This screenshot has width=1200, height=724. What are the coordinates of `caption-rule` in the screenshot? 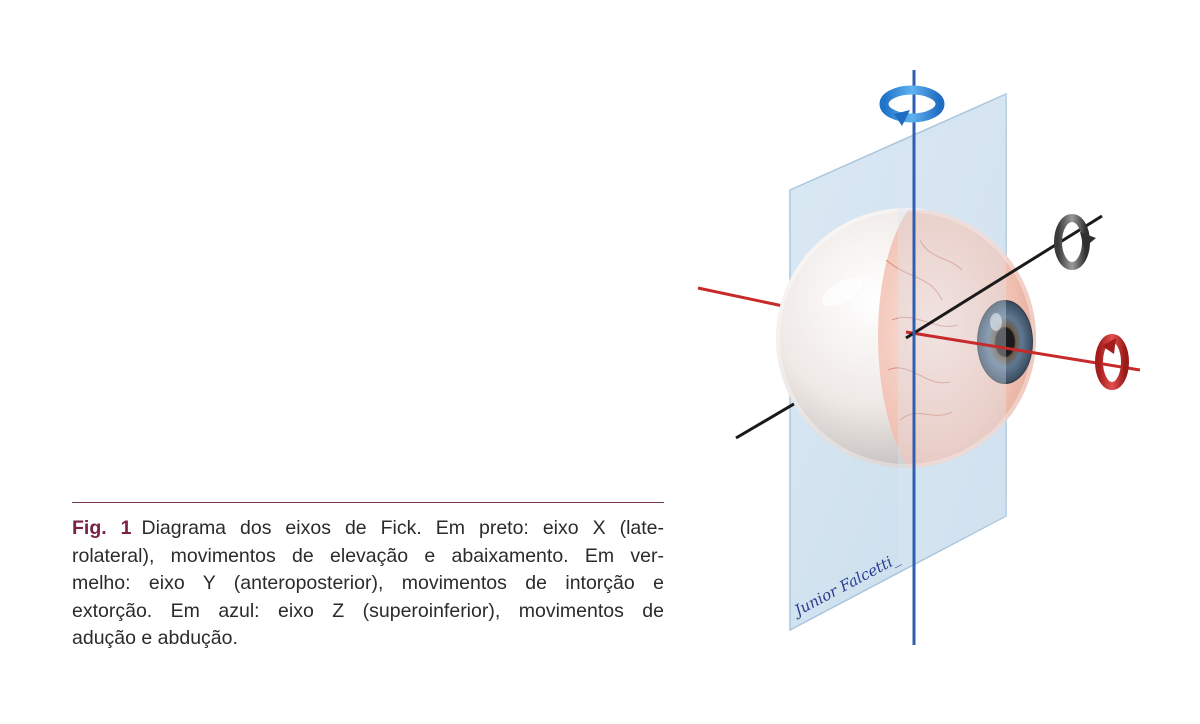 It's located at (368, 502).